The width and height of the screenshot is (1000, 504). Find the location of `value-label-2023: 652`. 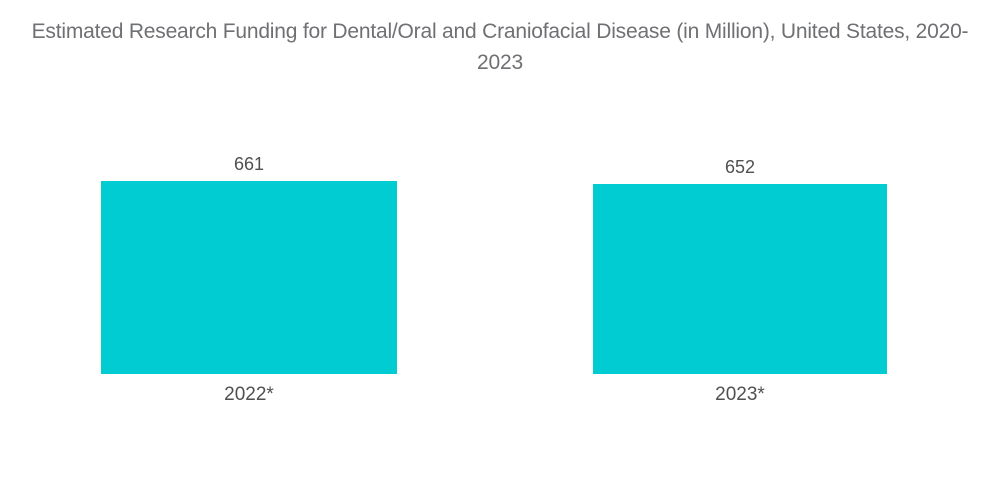

value-label-2023: 652 is located at coordinates (740, 166).